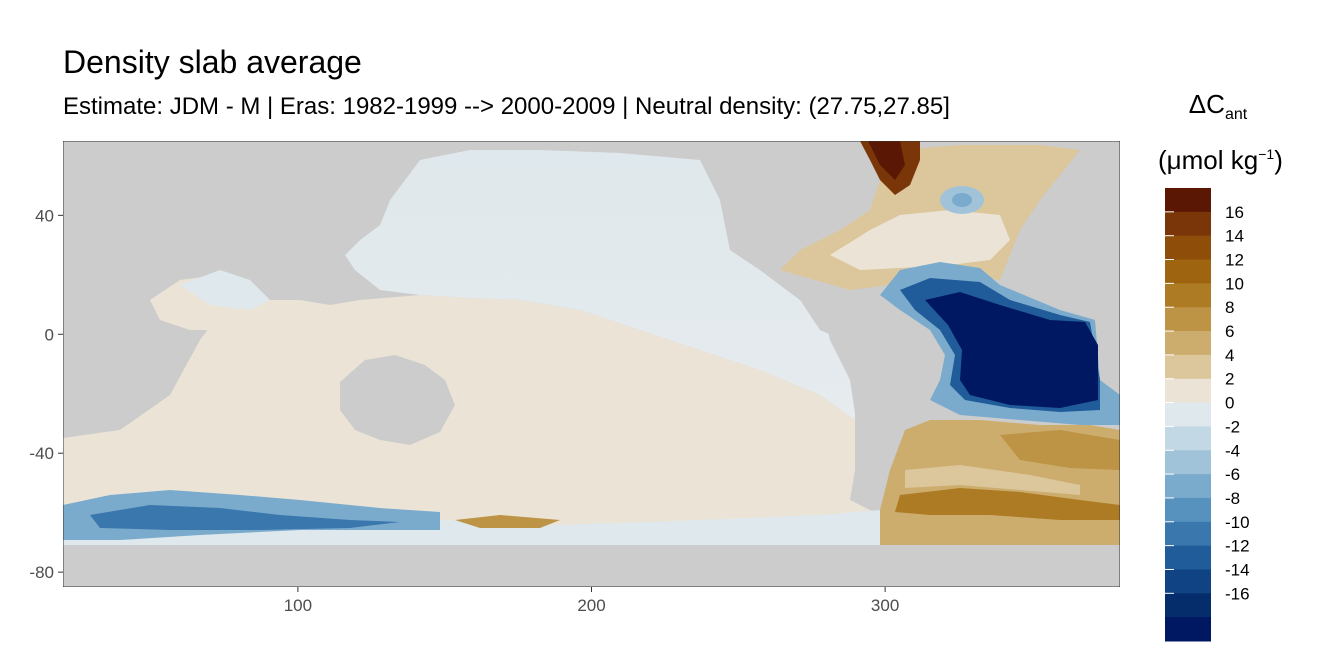 This screenshot has width=1344, height=672. I want to click on colorbar-label: 2, so click(1229, 379).